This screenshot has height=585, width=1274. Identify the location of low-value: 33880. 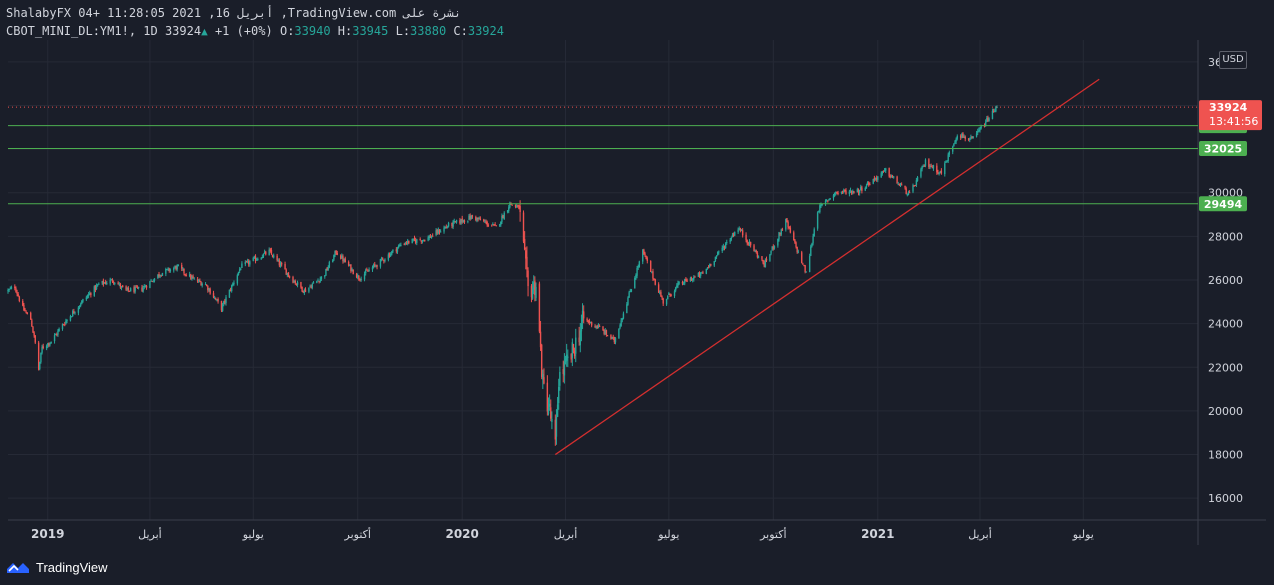
(428, 31).